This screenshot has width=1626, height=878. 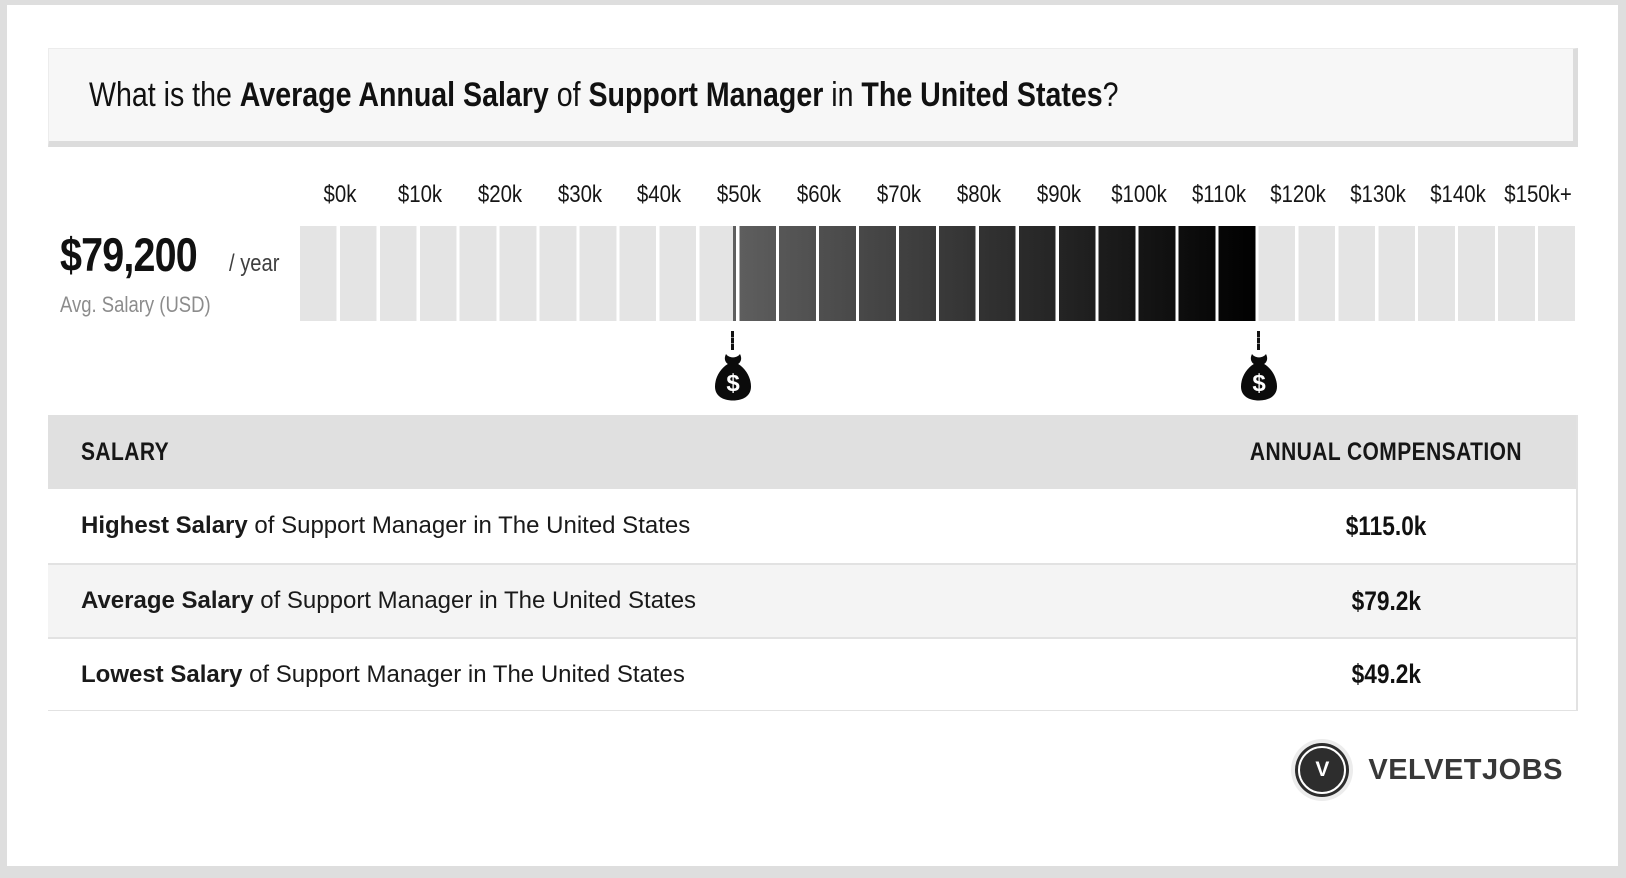 I want to click on row-value: $115.0k, so click(x=1386, y=525).